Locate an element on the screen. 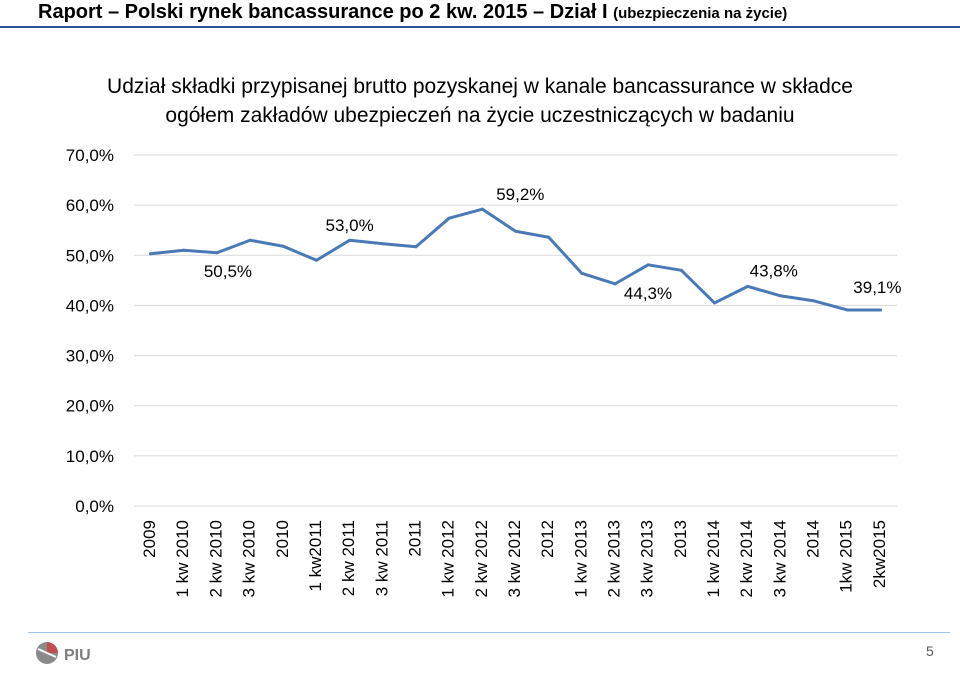  x-tick-label-1kw-2015: 1kw 2015 is located at coordinates (846, 556).